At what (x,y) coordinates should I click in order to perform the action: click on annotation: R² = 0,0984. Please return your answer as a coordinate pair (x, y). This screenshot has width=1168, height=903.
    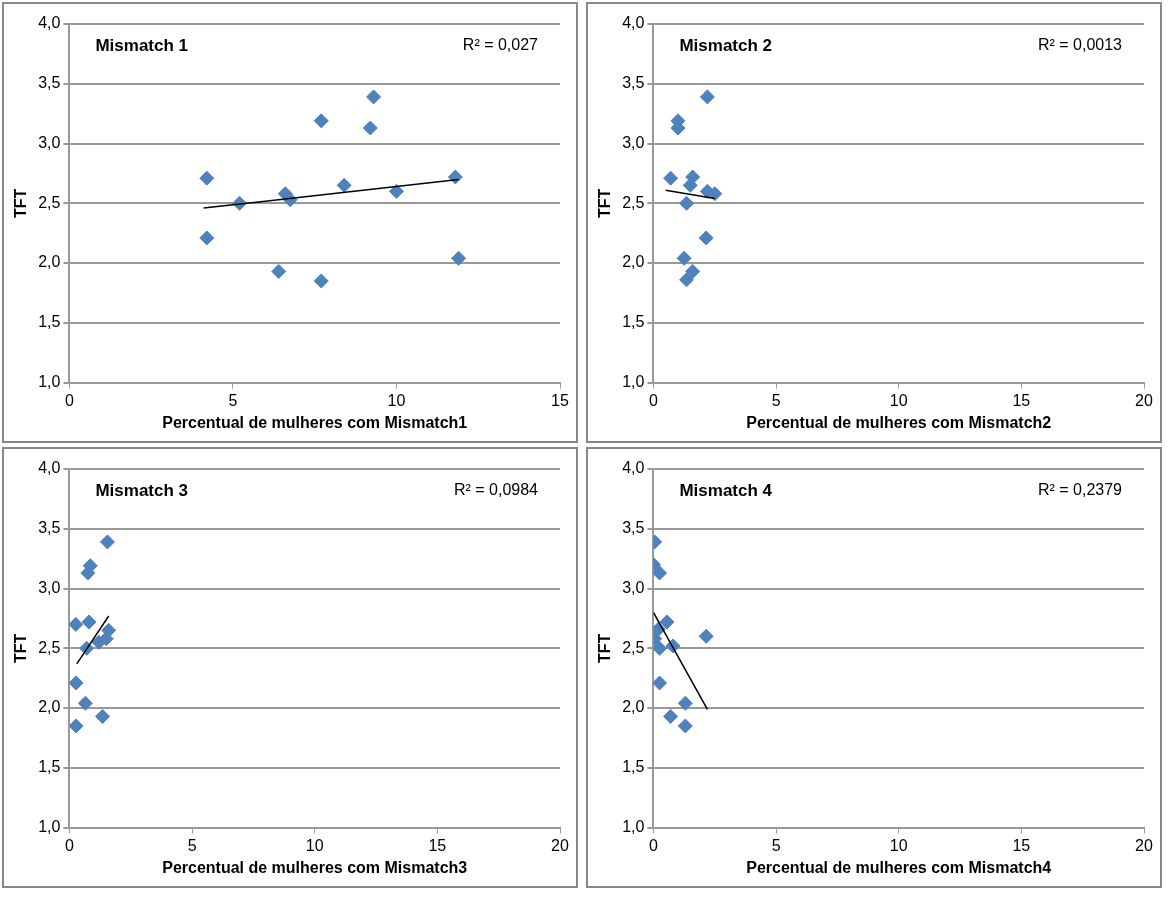
    Looking at the image, I should click on (496, 490).